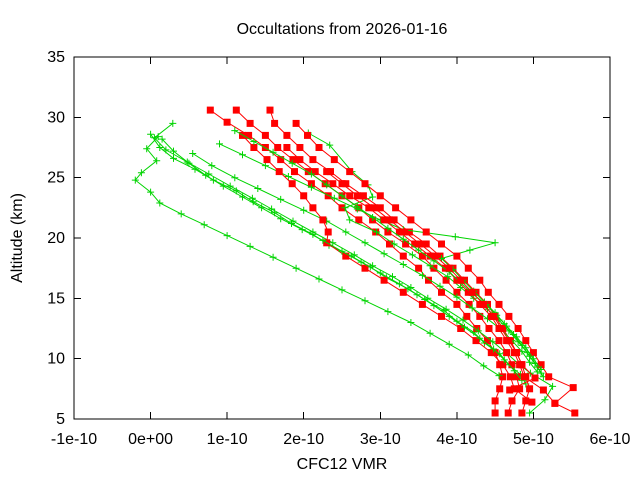 The image size is (640, 485). I want to click on y-tick-label: 35, so click(56, 57).